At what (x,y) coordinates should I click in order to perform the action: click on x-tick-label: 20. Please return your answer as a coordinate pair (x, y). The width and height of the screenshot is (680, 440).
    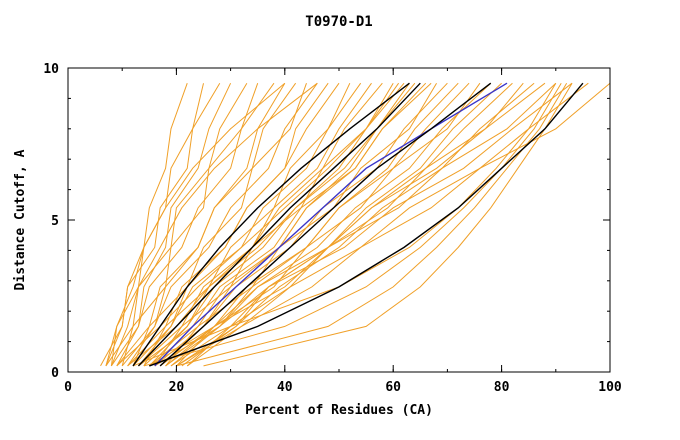
    Looking at the image, I should click on (177, 387).